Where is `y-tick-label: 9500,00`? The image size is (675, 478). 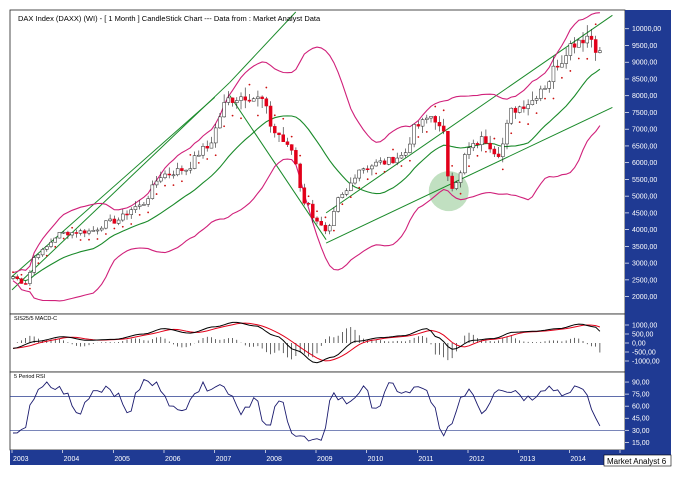 y-tick-label: 9500,00 is located at coordinates (644, 46).